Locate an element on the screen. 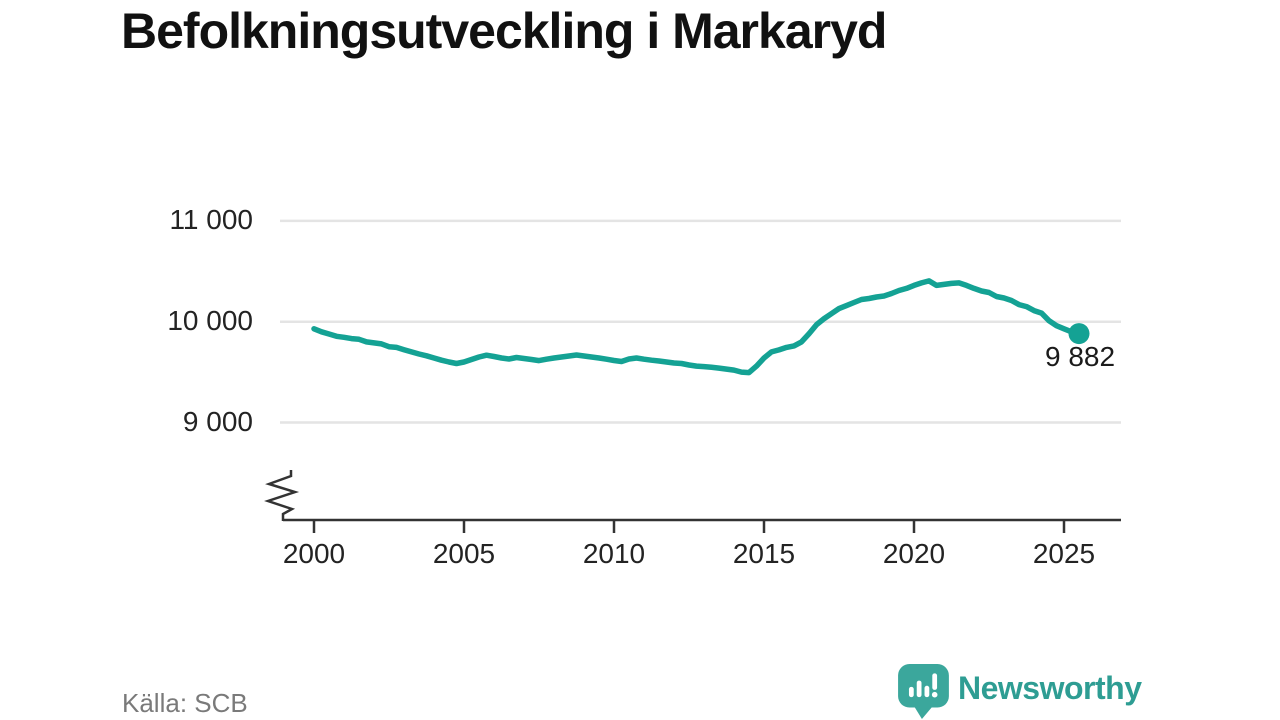  x-tick-label: 2000 is located at coordinates (314, 553).